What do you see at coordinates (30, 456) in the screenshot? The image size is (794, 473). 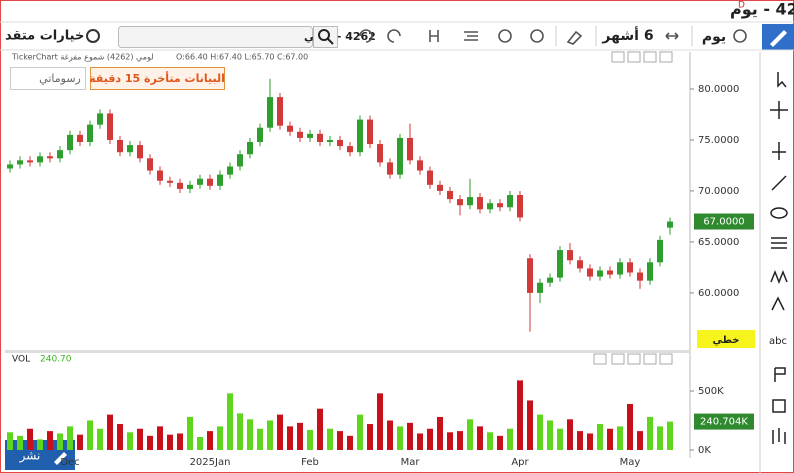 I see `publish-label: نشر` at bounding box center [30, 456].